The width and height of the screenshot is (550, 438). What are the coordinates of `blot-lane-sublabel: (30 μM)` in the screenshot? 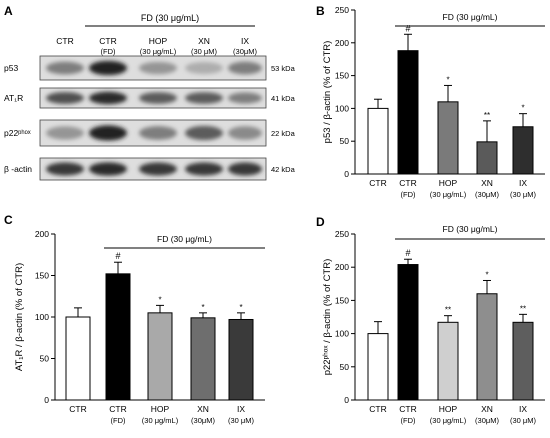 It's located at (204, 51).